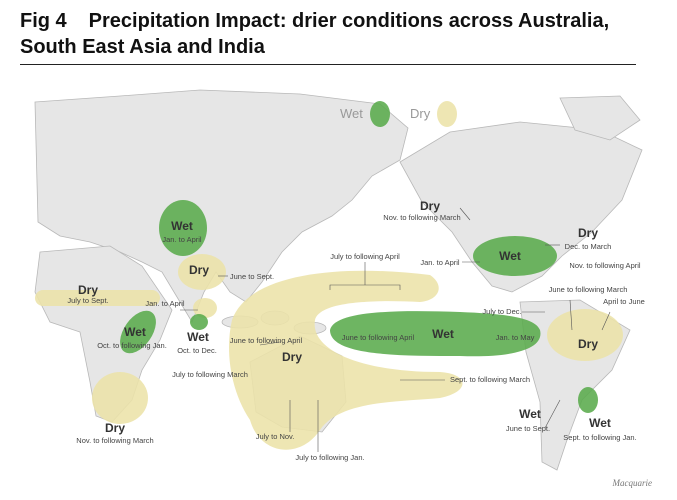 The image size is (677, 500). What do you see at coordinates (588, 289) in the screenshot?
I see `annotation: June to following March` at bounding box center [588, 289].